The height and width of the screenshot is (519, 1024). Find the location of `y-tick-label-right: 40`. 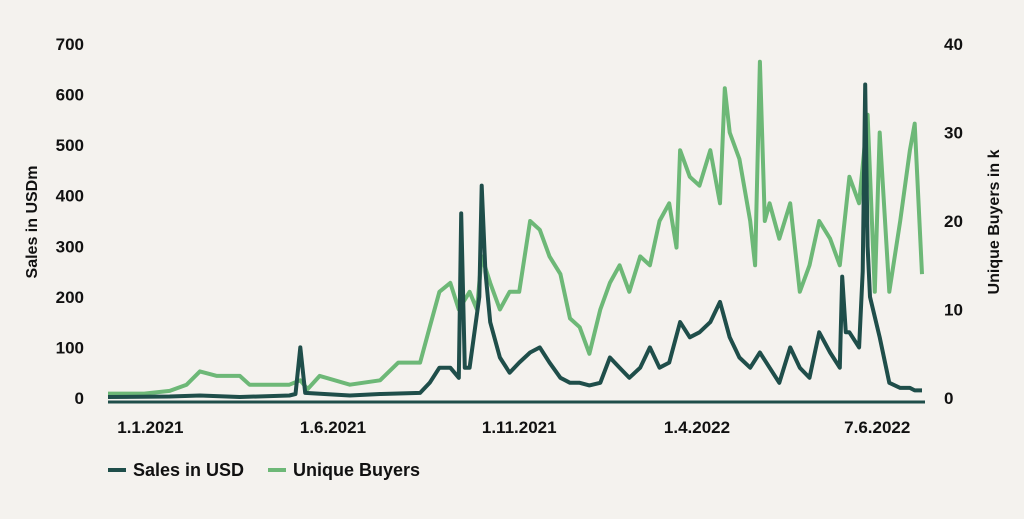

y-tick-label-right: 40 is located at coordinates (953, 44).